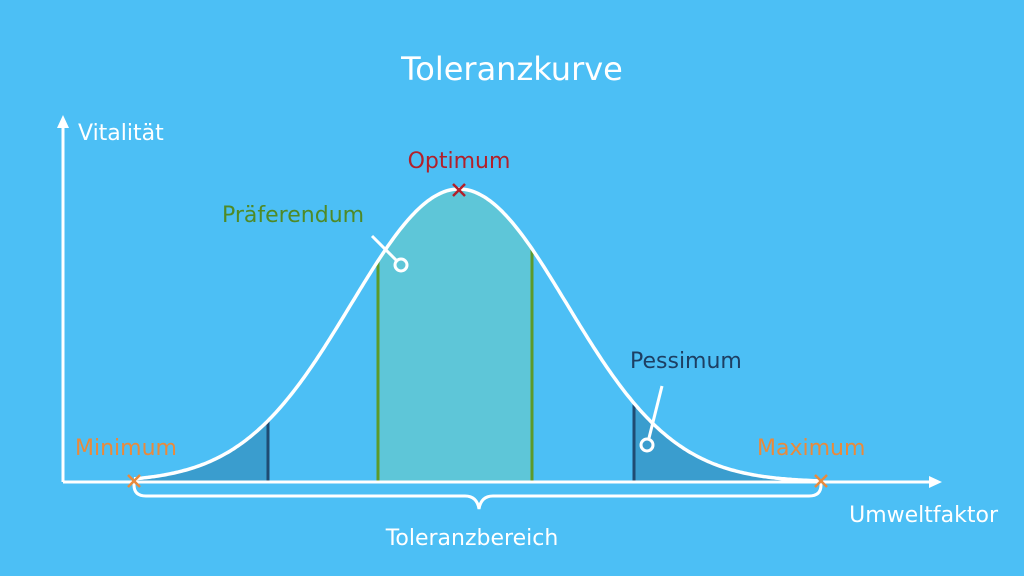 The height and width of the screenshot is (576, 1024). Describe the element at coordinates (727, 442) in the screenshot. I see `pessimum-area-right` at that location.